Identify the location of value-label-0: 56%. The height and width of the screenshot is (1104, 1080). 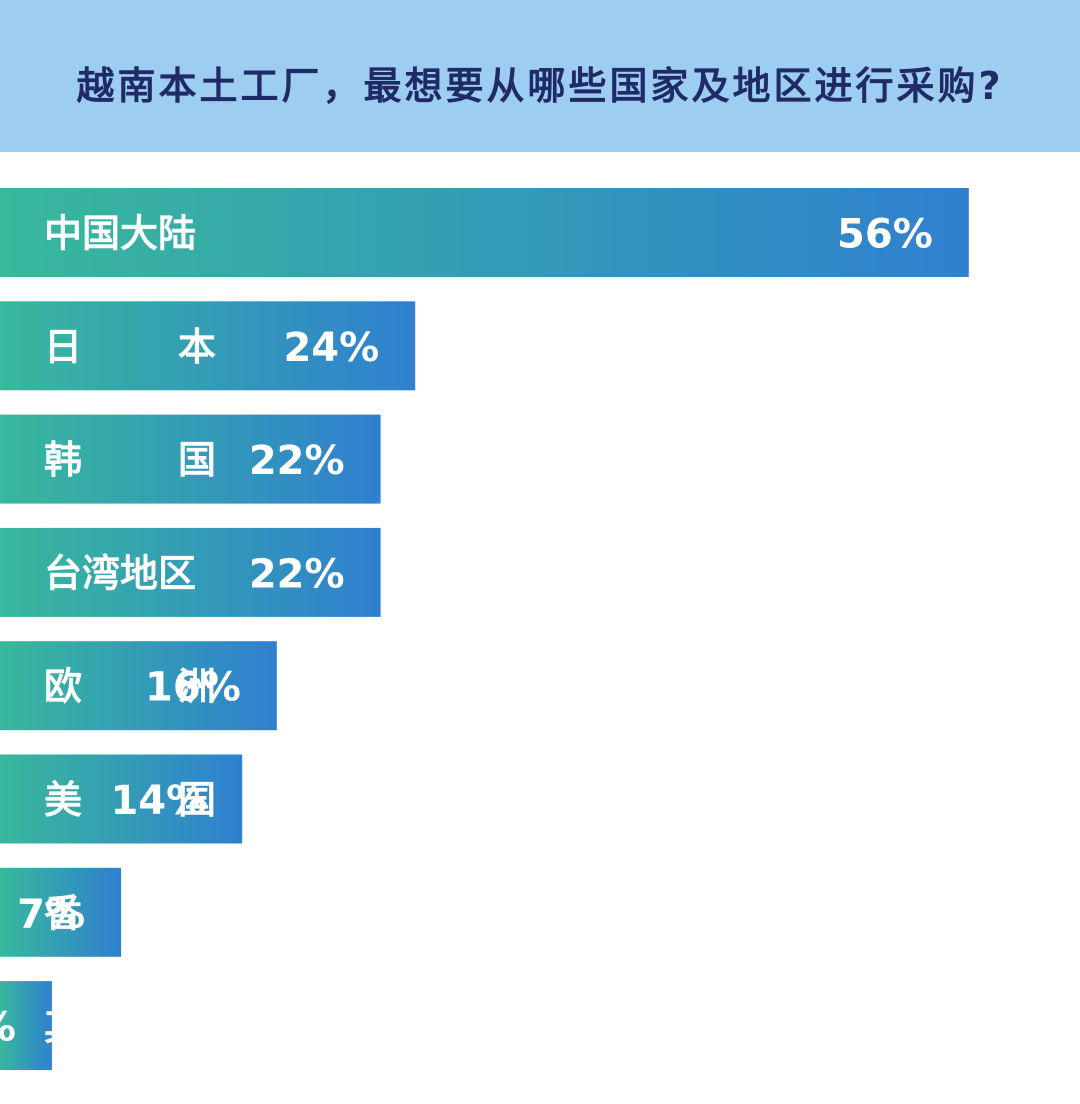
(885, 235).